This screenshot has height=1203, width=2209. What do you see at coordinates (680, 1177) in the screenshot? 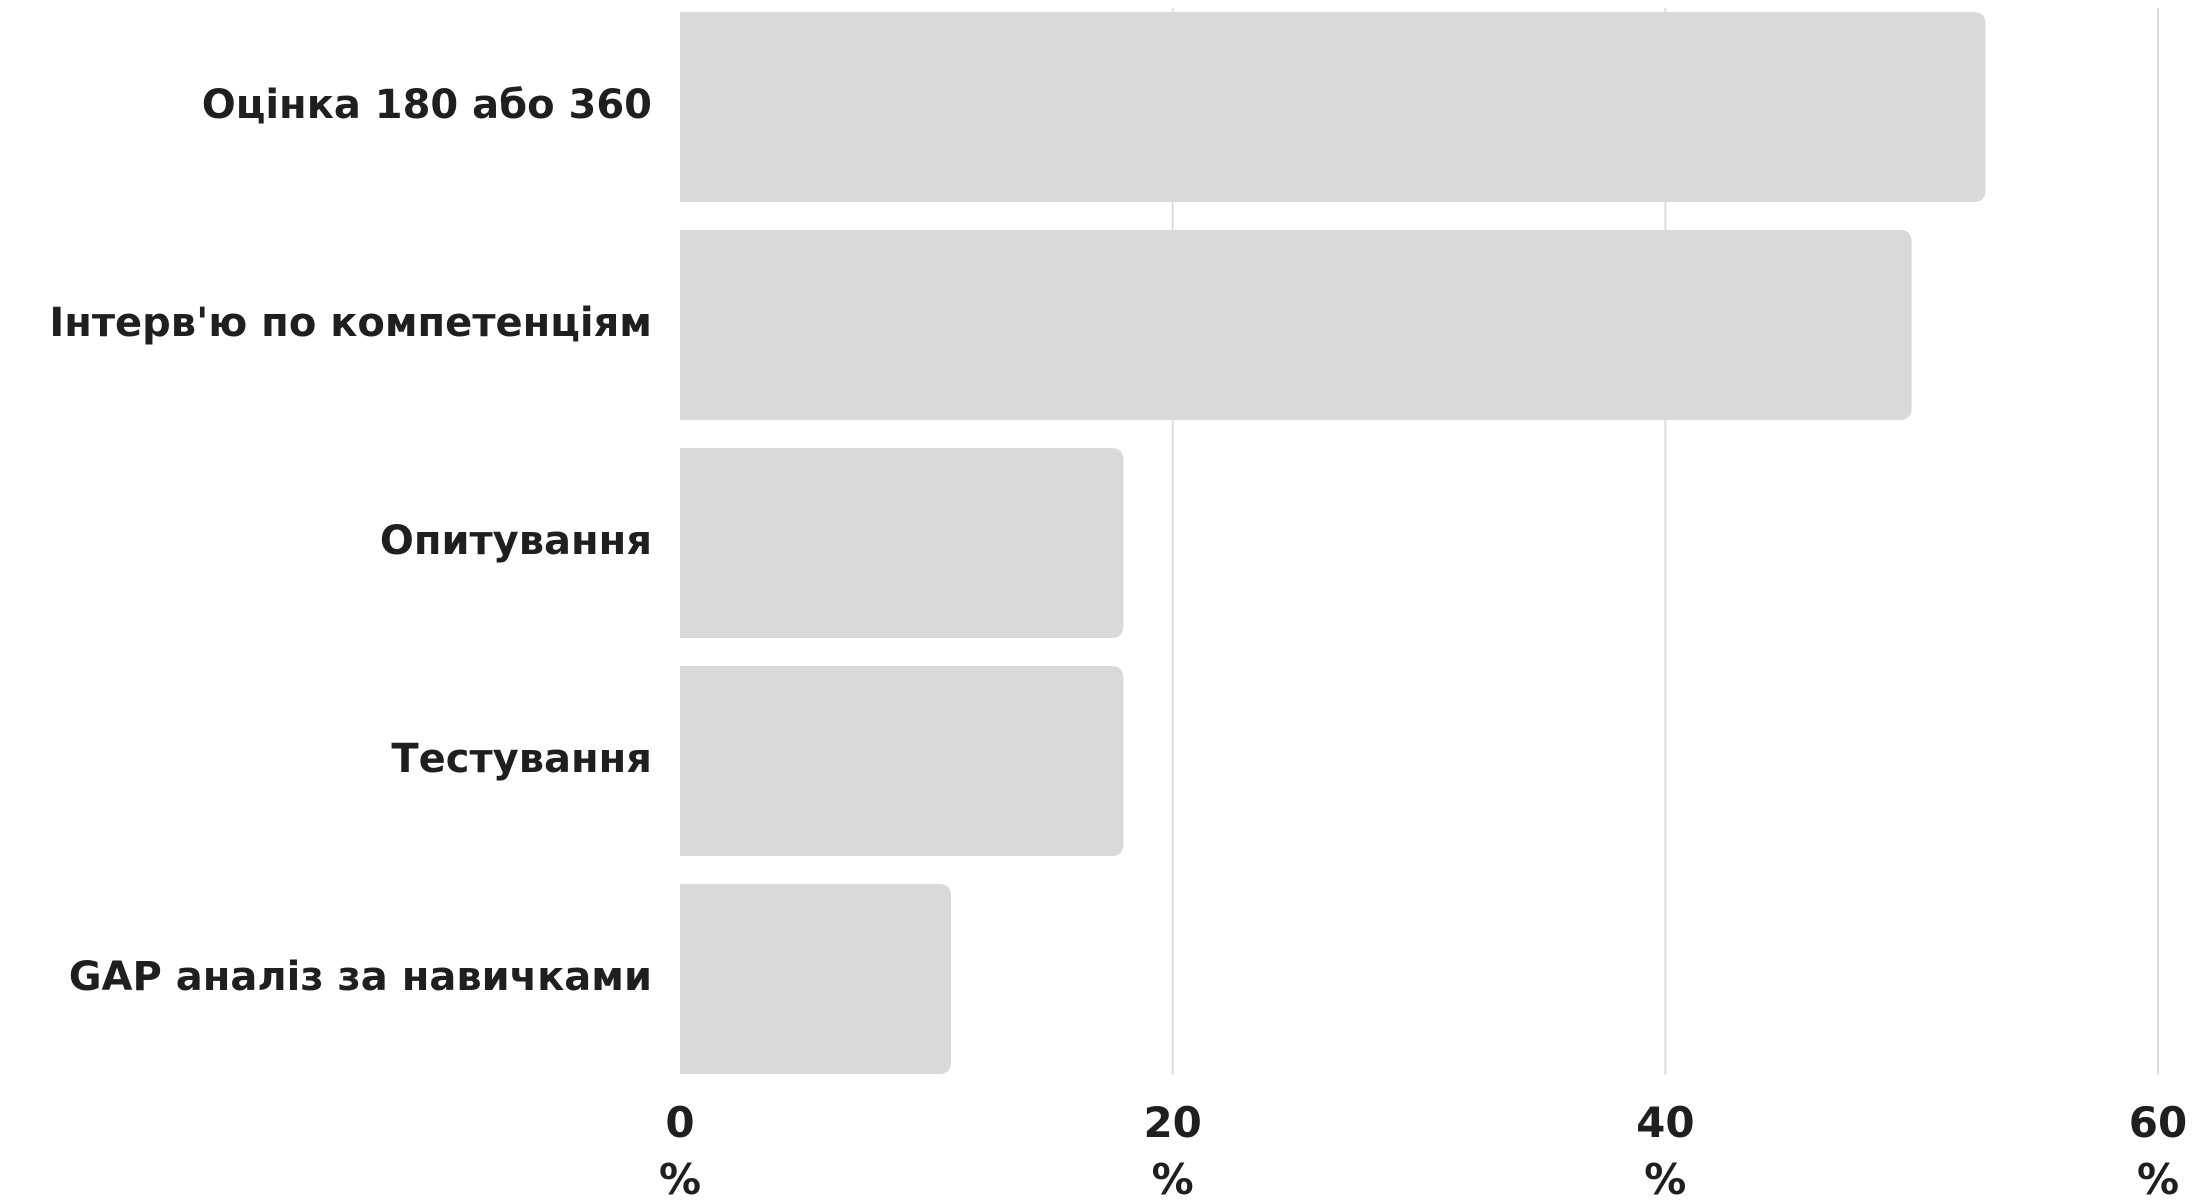
I see `x-tick-unit-0: %` at bounding box center [680, 1177].